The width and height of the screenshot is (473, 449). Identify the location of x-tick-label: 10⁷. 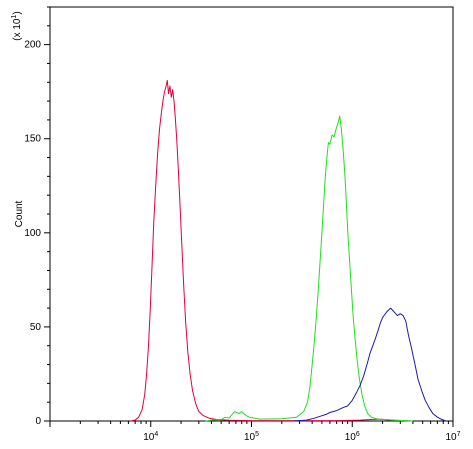
(452, 437).